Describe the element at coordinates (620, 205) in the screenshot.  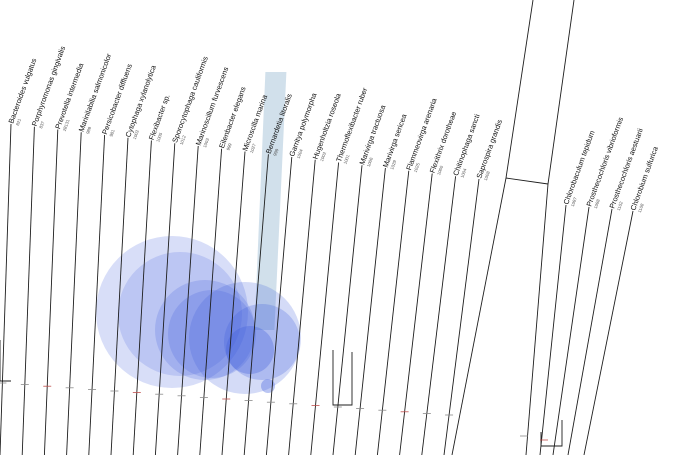
I see `taxon-id: 1102` at that location.